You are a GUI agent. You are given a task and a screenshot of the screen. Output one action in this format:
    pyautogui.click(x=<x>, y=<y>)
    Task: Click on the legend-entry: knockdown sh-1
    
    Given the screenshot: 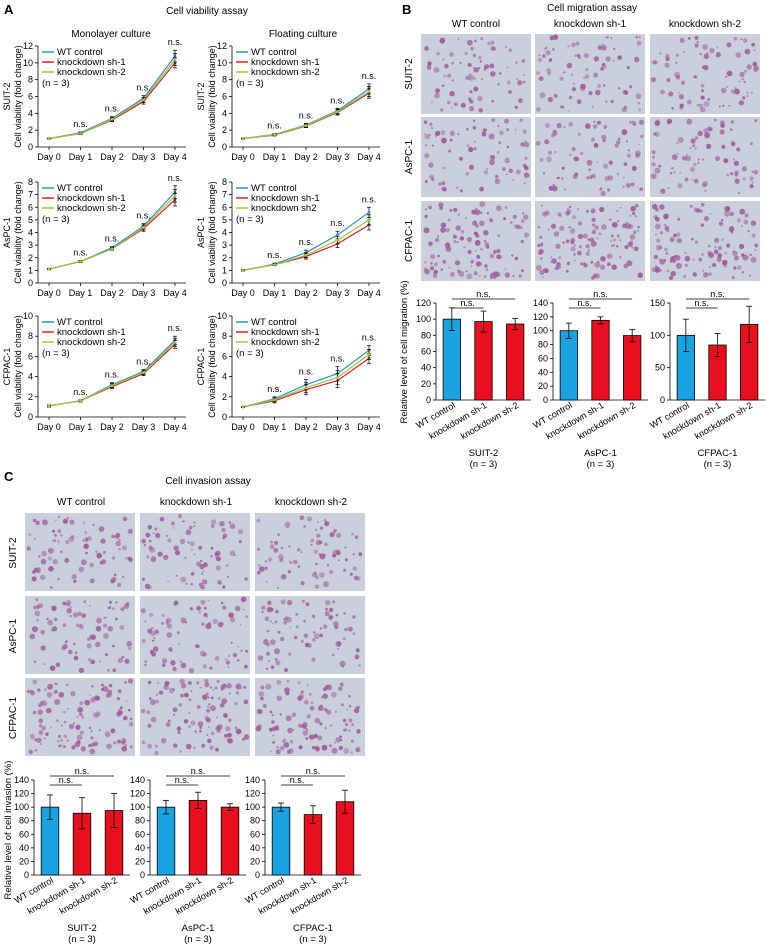 What is the action you would take?
    pyautogui.click(x=285, y=198)
    